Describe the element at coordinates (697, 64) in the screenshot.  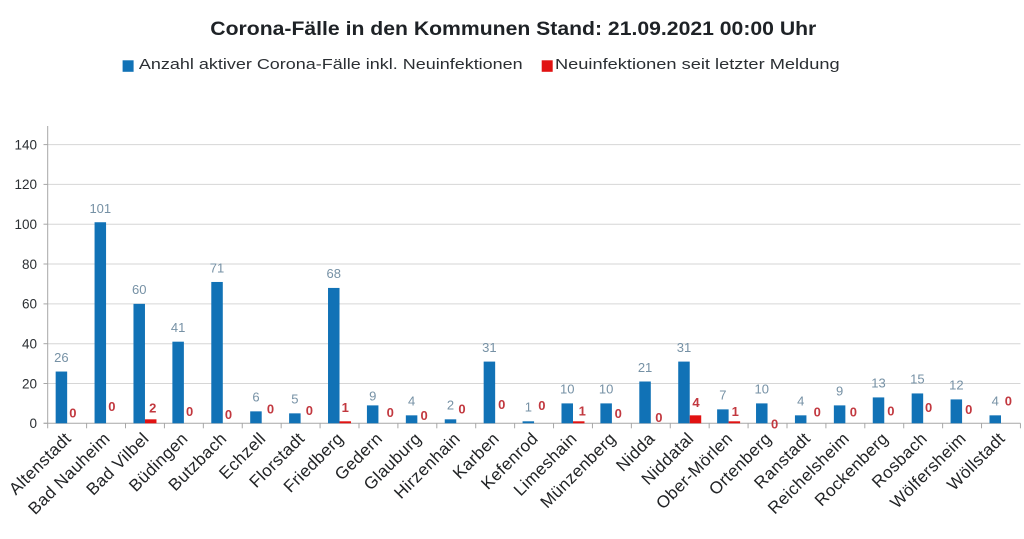
I see `svg-text:Neuinfektionen seit letzter Me: Neuinfektionen seit letzter Meldung` at that location.